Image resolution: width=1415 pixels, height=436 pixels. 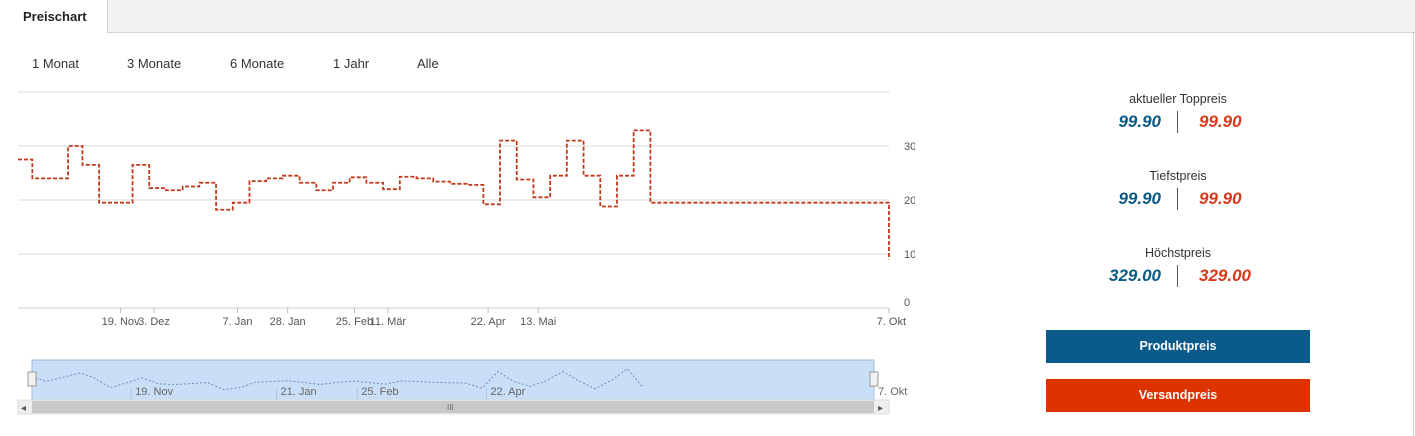 I want to click on range-6-monate-button: 6 Monate, so click(x=257, y=63).